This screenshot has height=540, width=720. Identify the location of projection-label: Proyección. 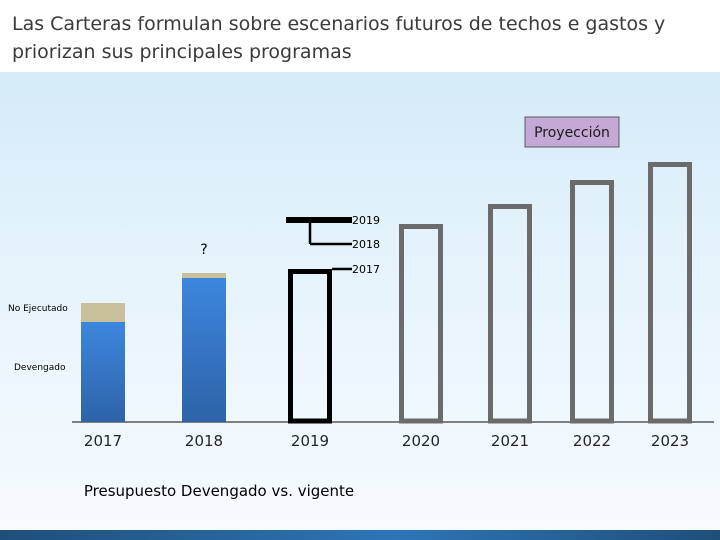
(572, 133).